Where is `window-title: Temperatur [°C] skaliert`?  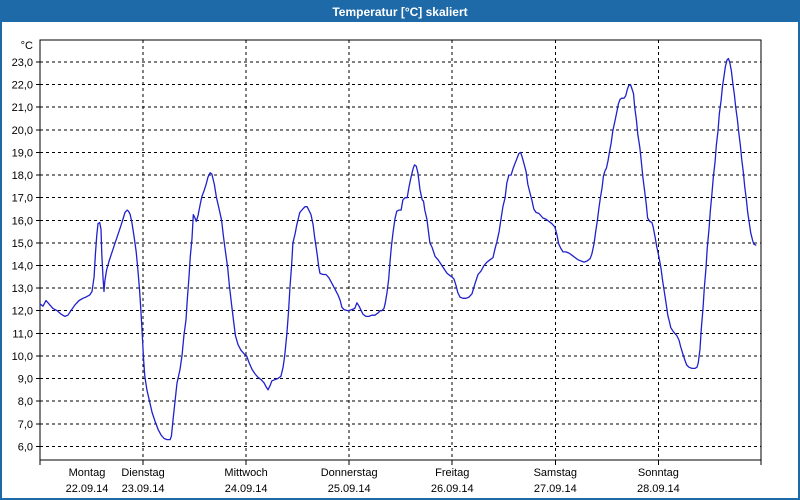
window-title: Temperatur [°C] skaliert is located at coordinates (400, 12).